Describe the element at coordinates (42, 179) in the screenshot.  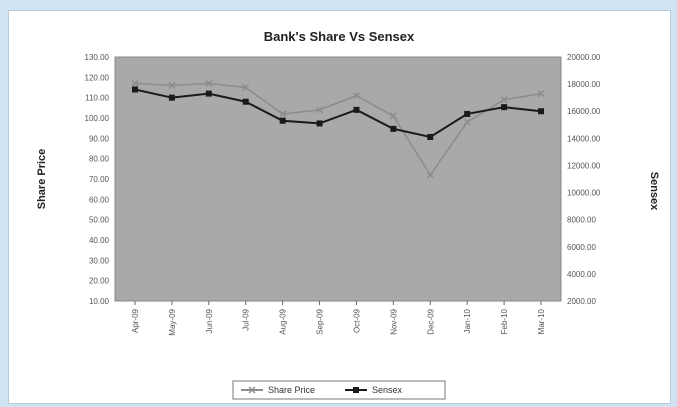
I see `y-axis-title: Share Price` at that location.